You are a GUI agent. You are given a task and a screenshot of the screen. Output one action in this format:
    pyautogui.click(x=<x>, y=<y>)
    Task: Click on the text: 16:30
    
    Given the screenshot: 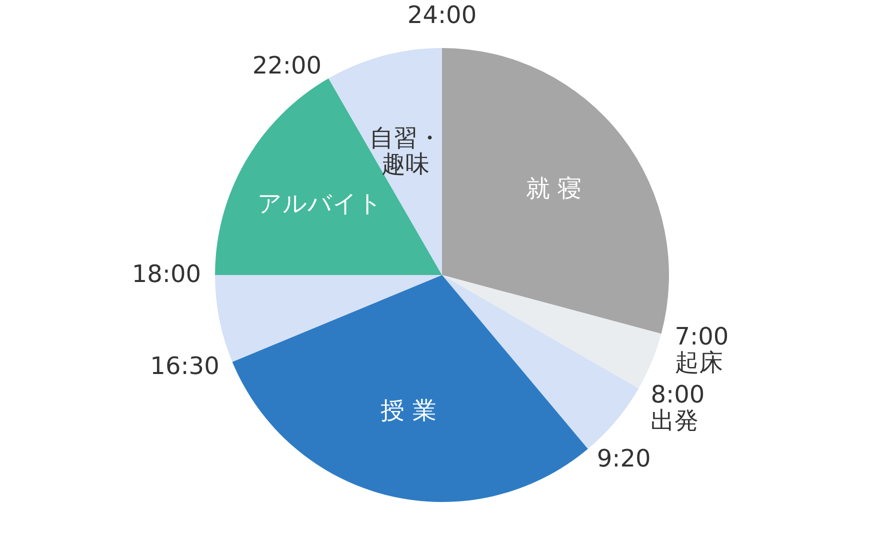 What is the action you would take?
    pyautogui.click(x=185, y=366)
    